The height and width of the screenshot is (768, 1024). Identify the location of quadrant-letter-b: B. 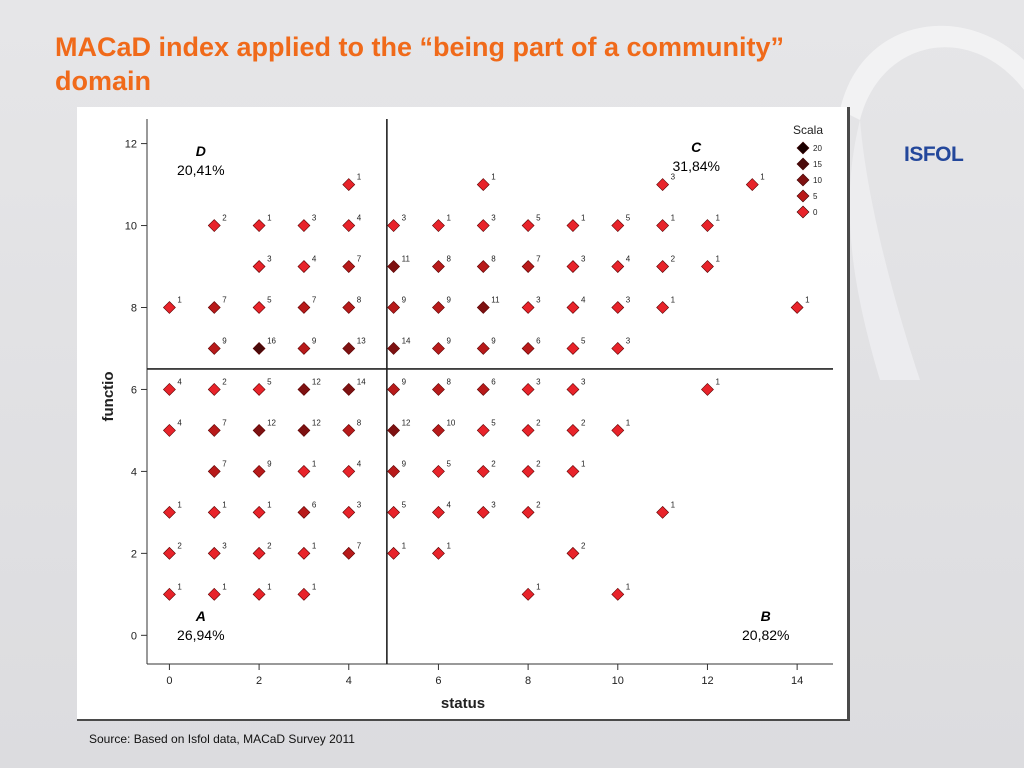
(766, 616).